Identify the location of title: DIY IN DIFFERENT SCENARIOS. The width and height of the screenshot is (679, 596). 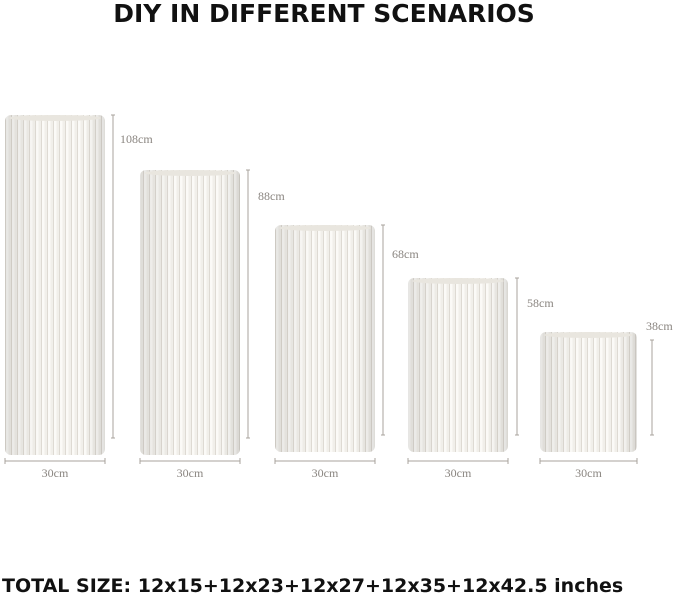
(324, 14).